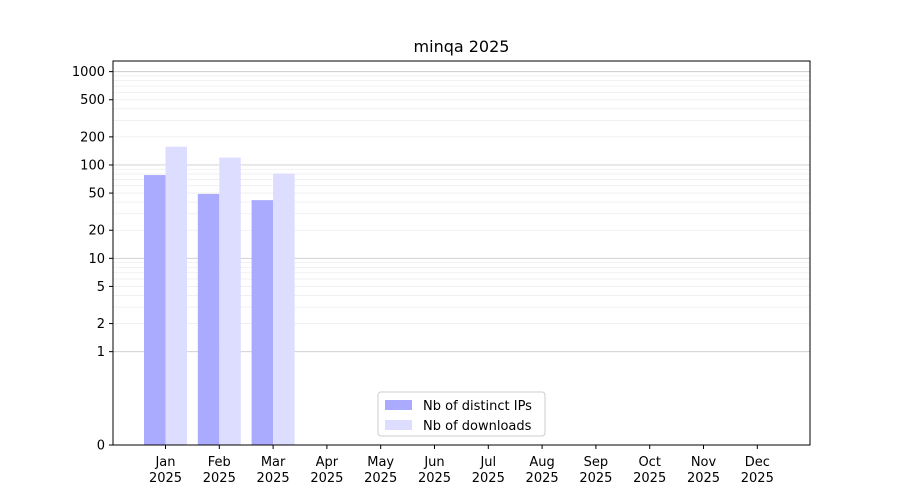 The height and width of the screenshot is (504, 900). What do you see at coordinates (462, 46) in the screenshot?
I see `chart-title: minqa 2025` at bounding box center [462, 46].